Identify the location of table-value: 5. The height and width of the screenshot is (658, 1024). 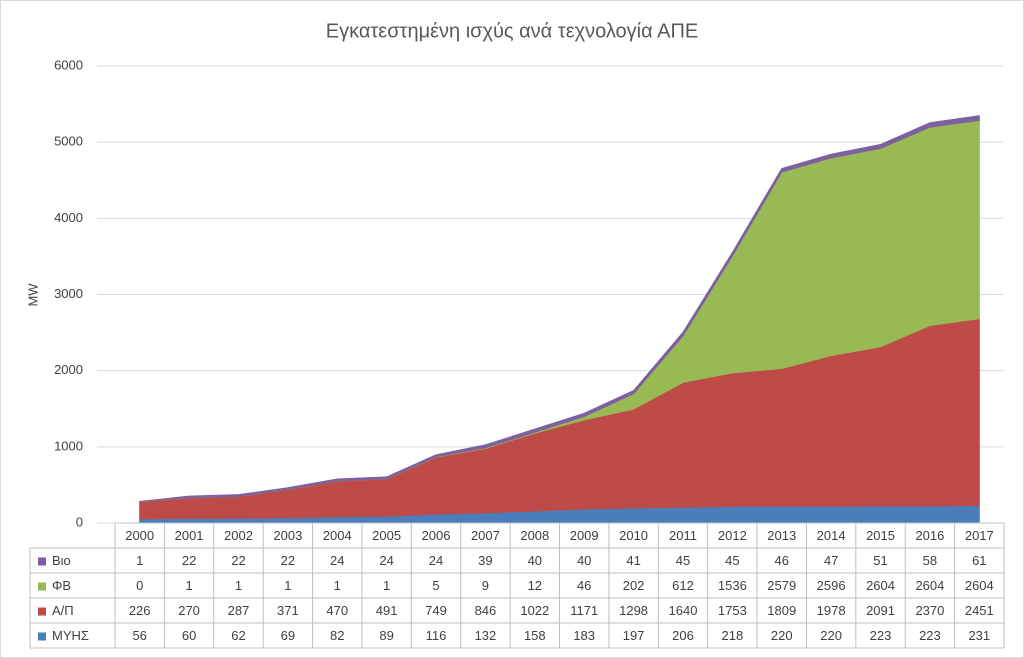
(435, 585).